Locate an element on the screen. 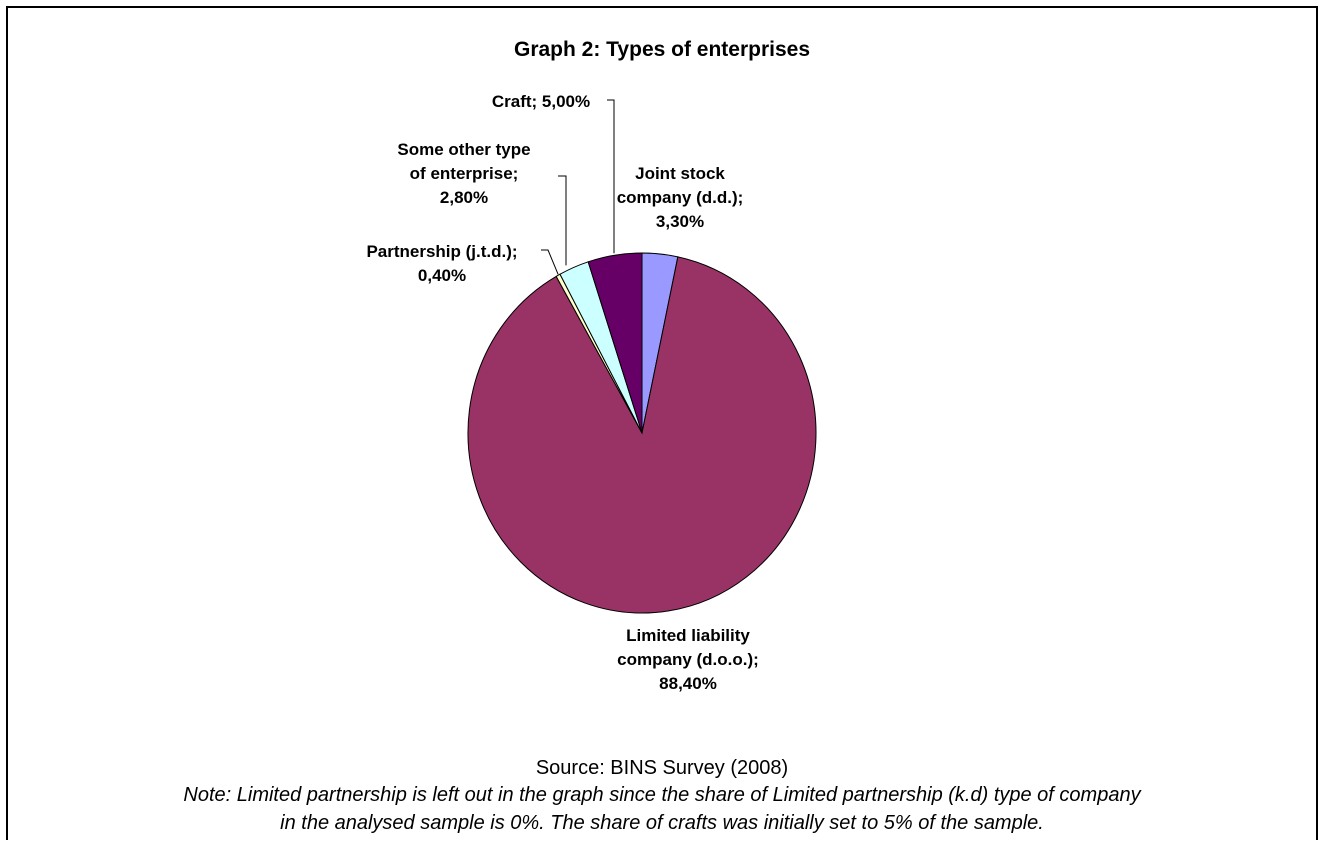 The width and height of the screenshot is (1324, 841). slice-label-craft: Craft; 5,00% is located at coordinates (541, 101).